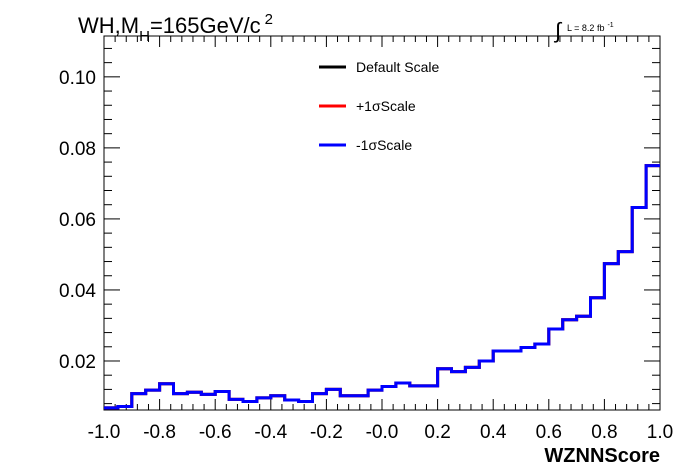  Describe the element at coordinates (549, 432) in the screenshot. I see `x-tick-label: 0.6` at that location.